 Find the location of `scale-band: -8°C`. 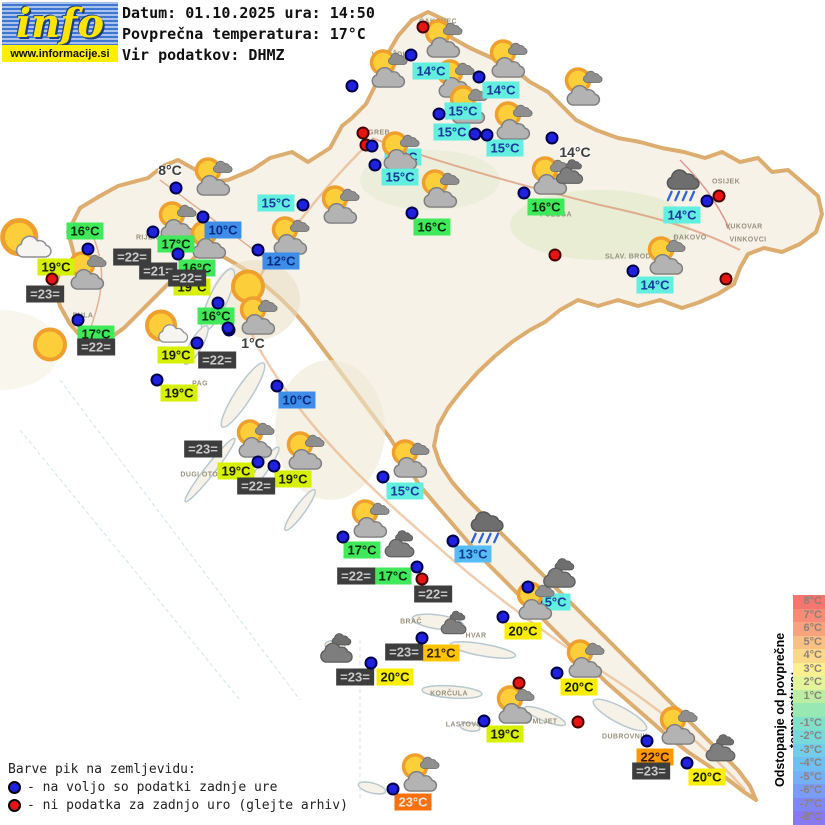

scale-band: -8°C is located at coordinates (809, 818).